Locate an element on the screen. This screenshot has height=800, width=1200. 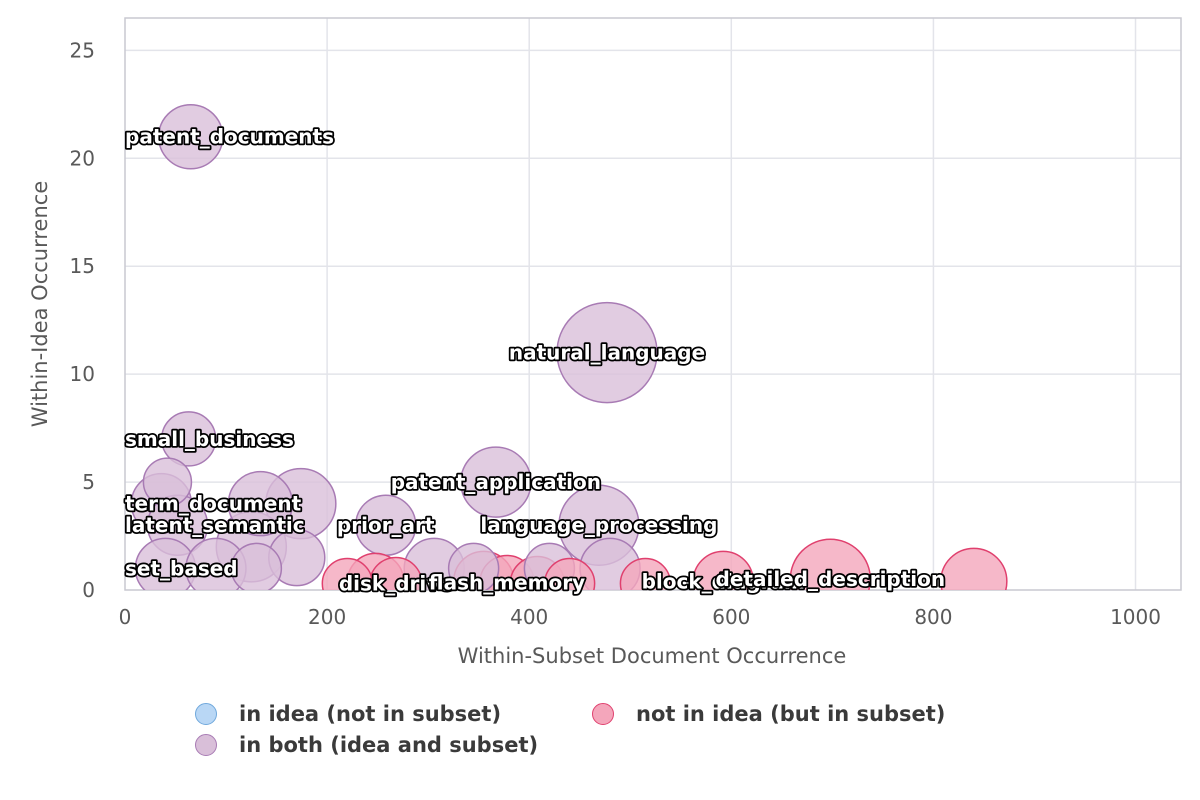
bubble-label-patent_documents: patent_documents is located at coordinates (229, 137).